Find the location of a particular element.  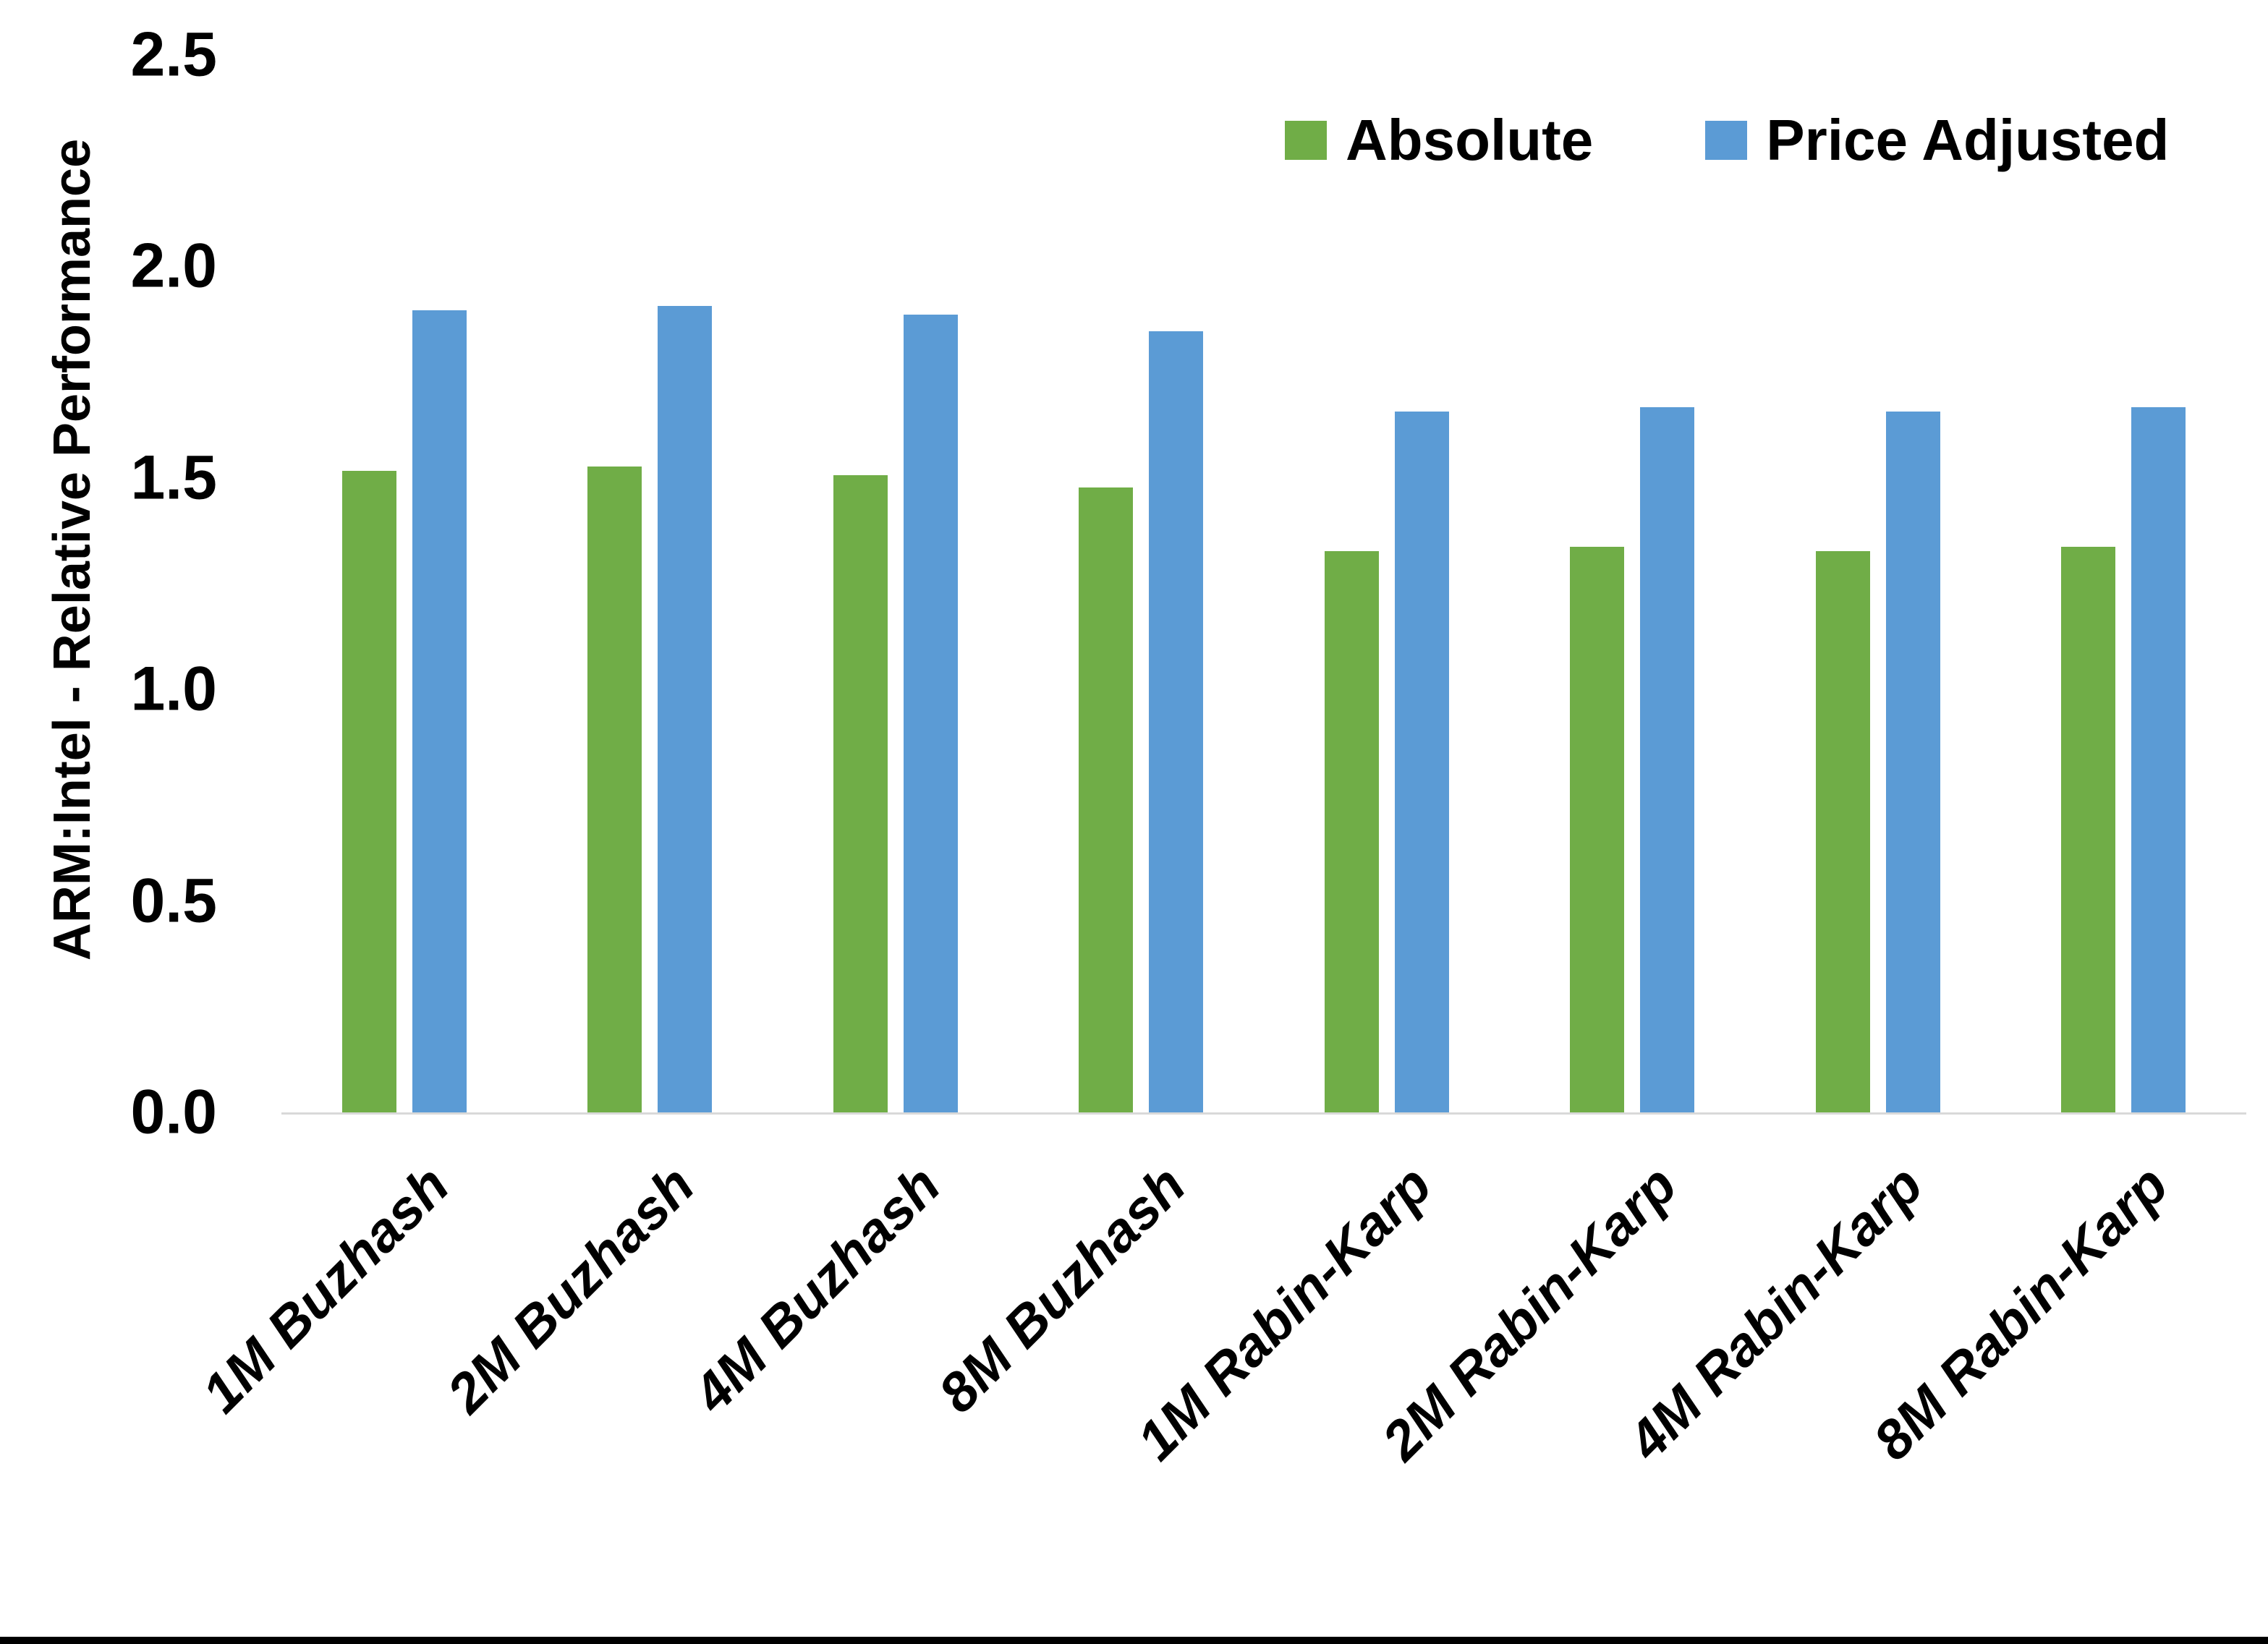

bar-price-adjusted-4m-buzhash is located at coordinates (930, 714).